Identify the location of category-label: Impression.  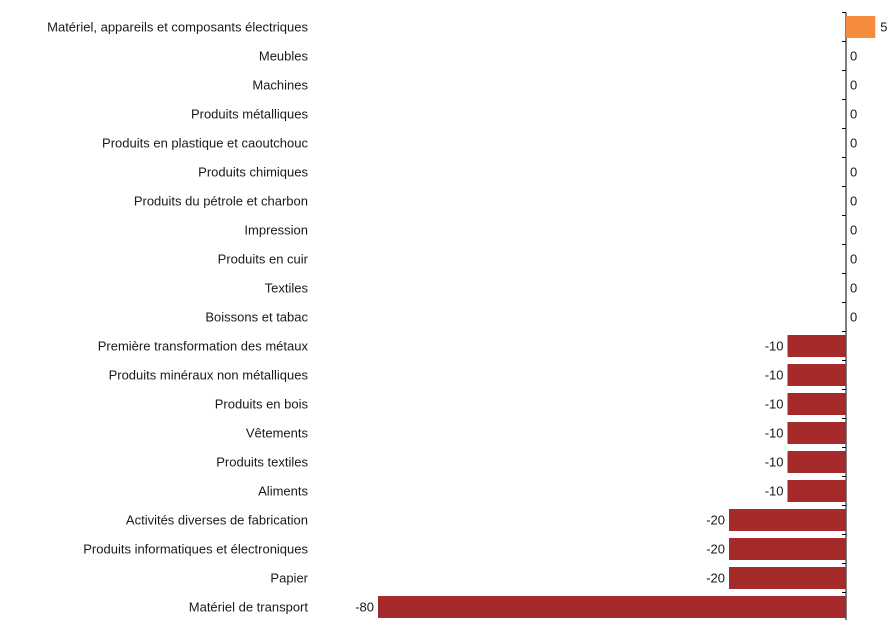
(276, 230).